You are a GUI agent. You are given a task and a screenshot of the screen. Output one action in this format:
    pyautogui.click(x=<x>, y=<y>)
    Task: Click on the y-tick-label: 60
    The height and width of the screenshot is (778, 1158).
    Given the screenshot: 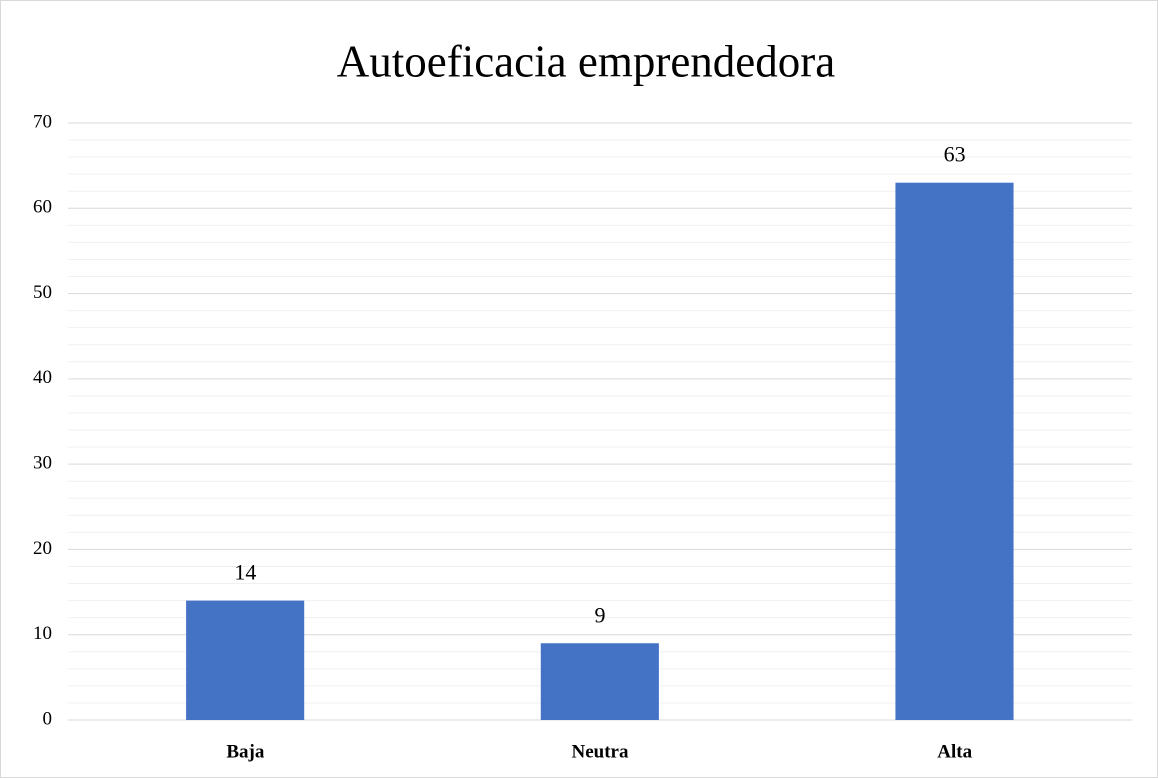 What is the action you would take?
    pyautogui.click(x=42, y=207)
    